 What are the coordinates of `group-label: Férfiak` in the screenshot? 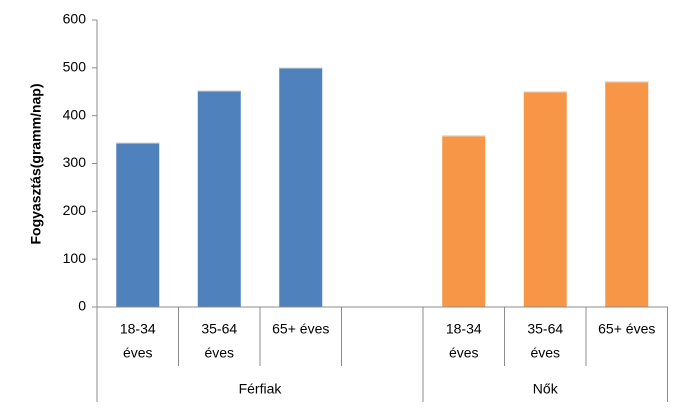 It's located at (261, 389).